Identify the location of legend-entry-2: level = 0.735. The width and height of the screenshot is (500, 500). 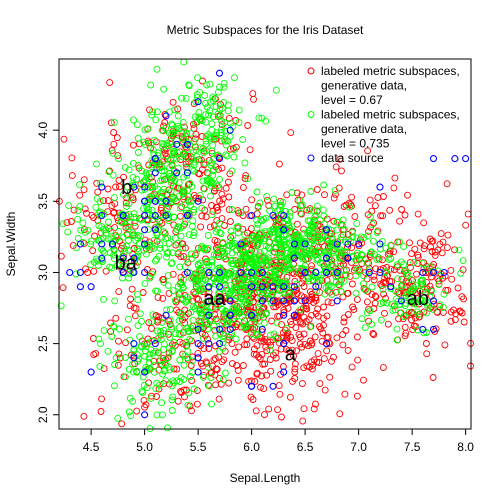
(355, 144).